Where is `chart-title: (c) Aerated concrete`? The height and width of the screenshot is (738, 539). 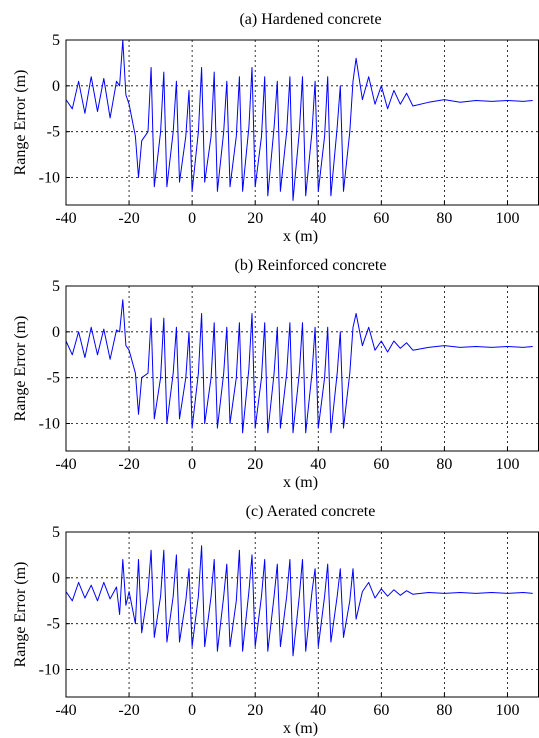 chart-title: (c) Aerated concrete is located at coordinates (311, 511).